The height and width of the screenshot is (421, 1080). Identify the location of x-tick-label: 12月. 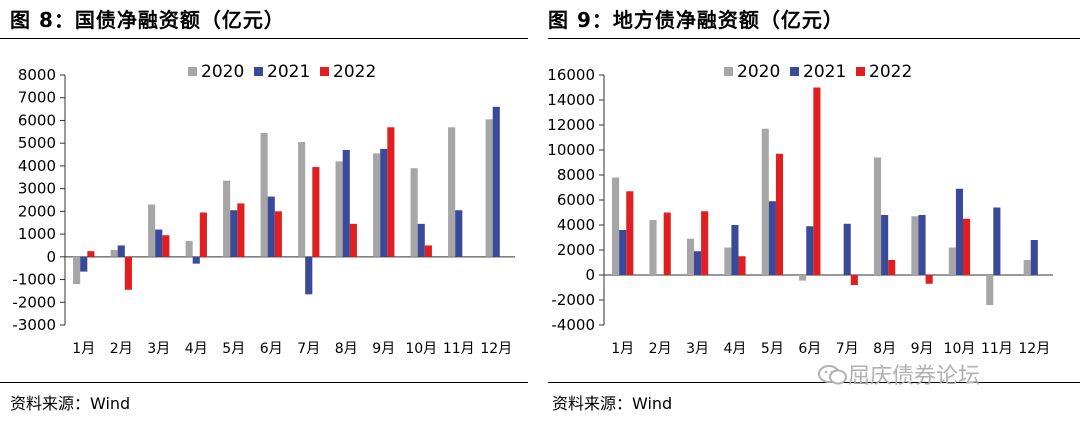
(496, 349).